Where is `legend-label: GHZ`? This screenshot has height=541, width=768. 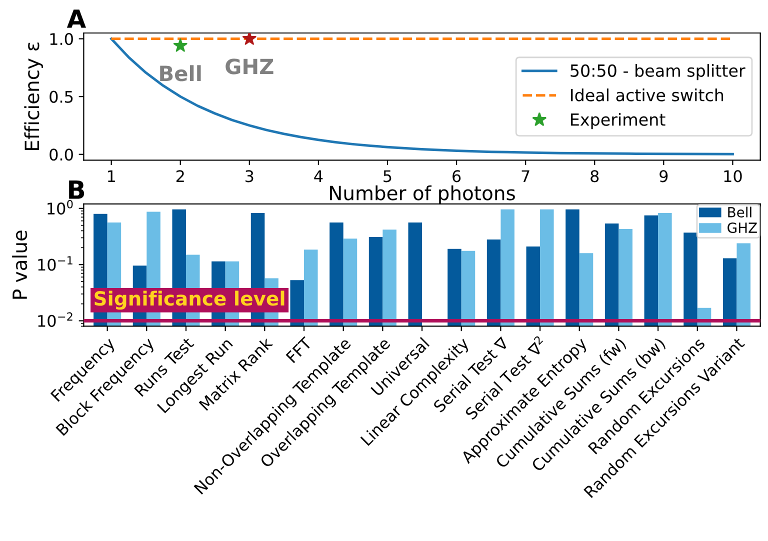 legend-label: GHZ is located at coordinates (742, 228).